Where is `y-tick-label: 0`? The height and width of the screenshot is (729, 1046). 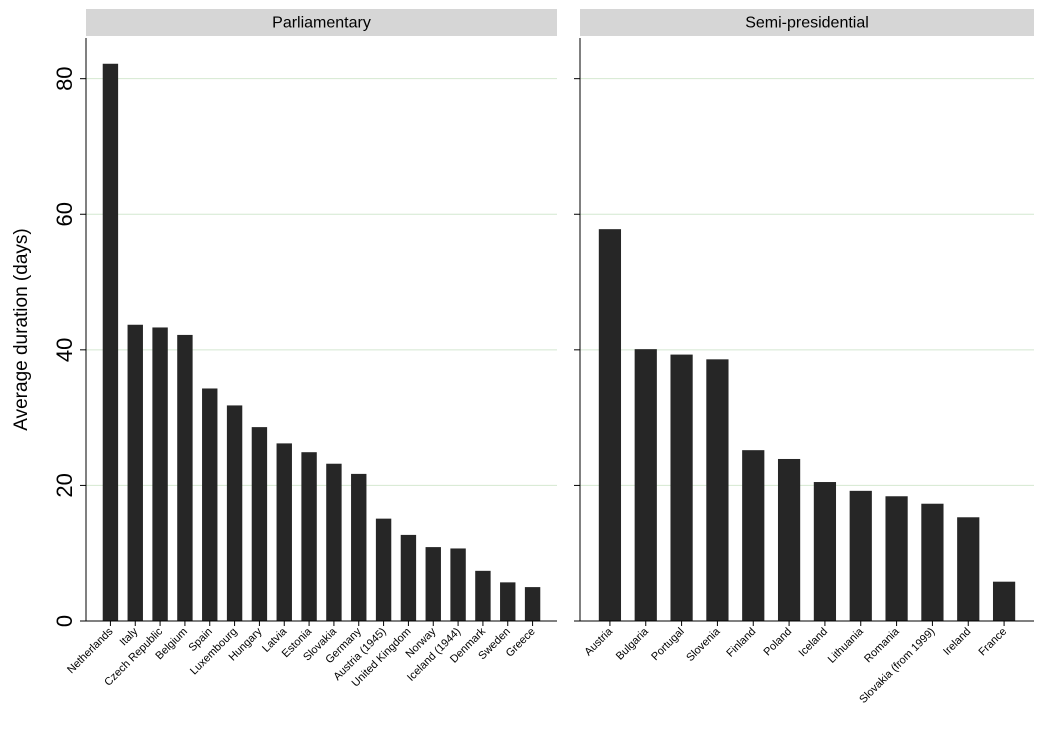
y-tick-label: 0 is located at coordinates (64, 621).